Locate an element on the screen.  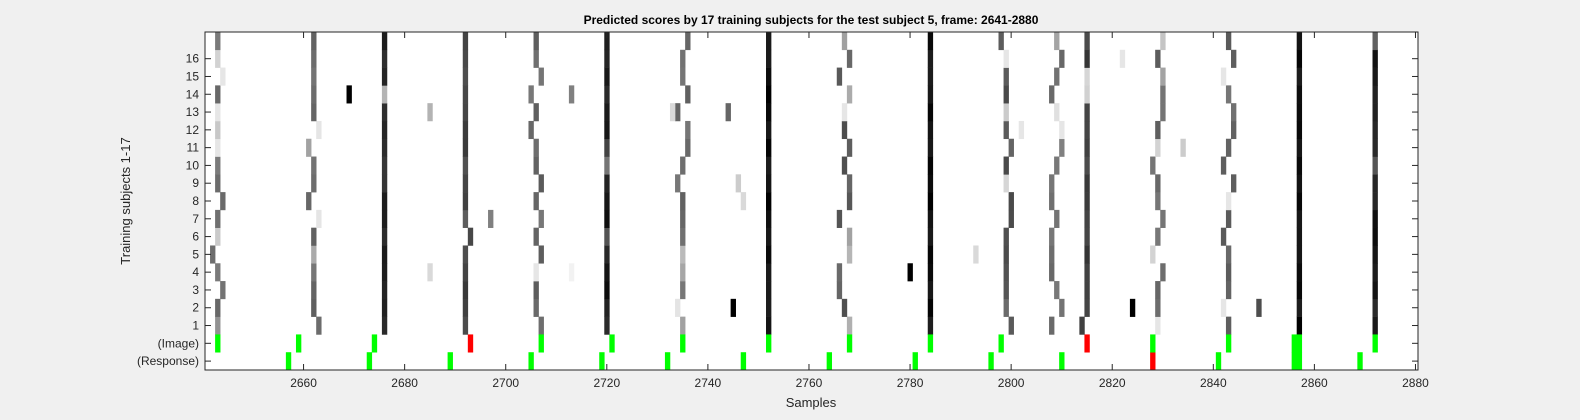
x-tick-label: 2860 is located at coordinates (1314, 383).